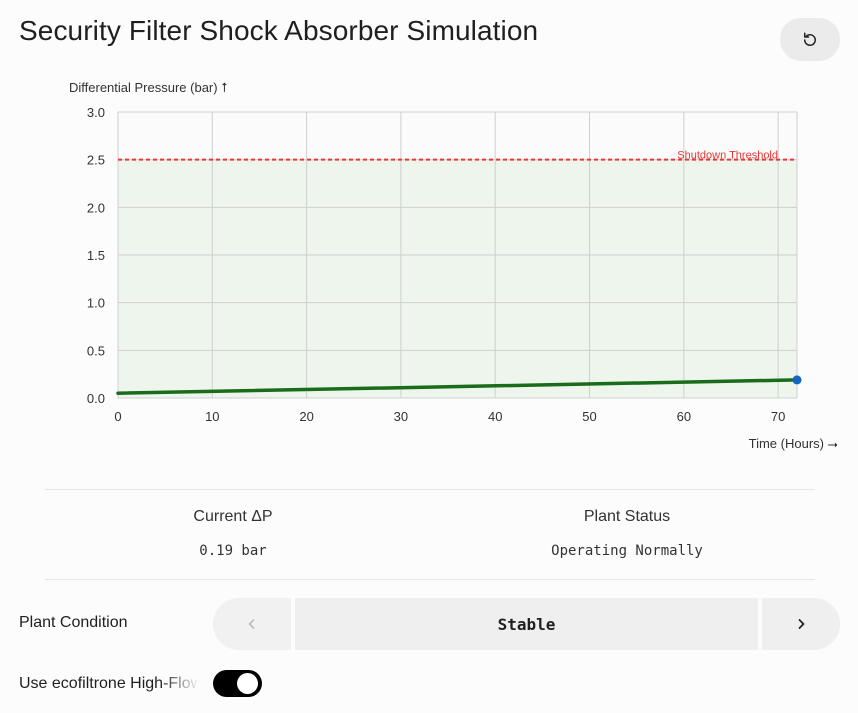 The width and height of the screenshot is (858, 713). I want to click on reset-icon, so click(810, 39).